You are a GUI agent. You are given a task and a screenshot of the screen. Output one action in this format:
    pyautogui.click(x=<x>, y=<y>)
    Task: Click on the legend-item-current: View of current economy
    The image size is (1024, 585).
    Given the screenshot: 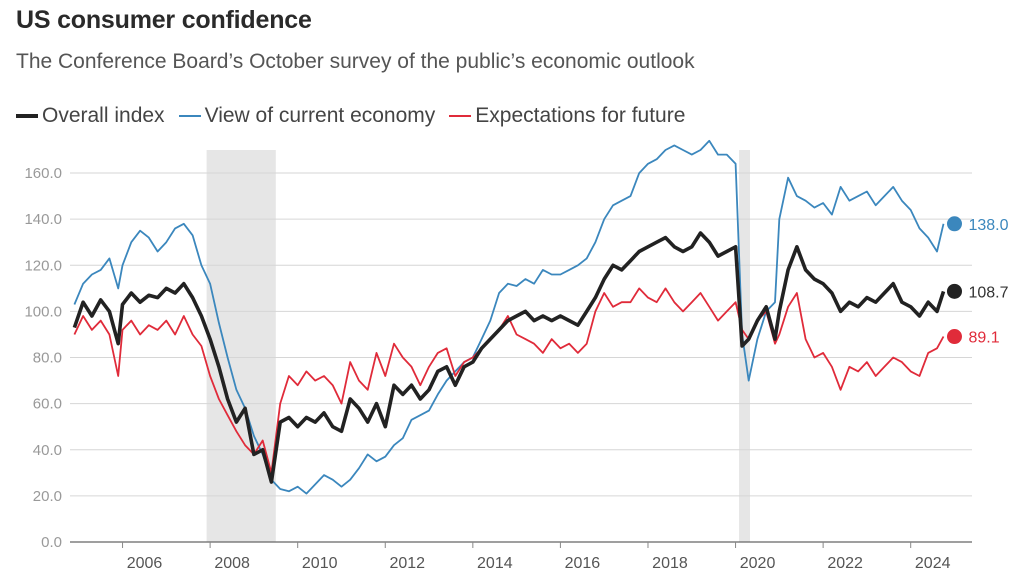 What is the action you would take?
    pyautogui.click(x=307, y=116)
    